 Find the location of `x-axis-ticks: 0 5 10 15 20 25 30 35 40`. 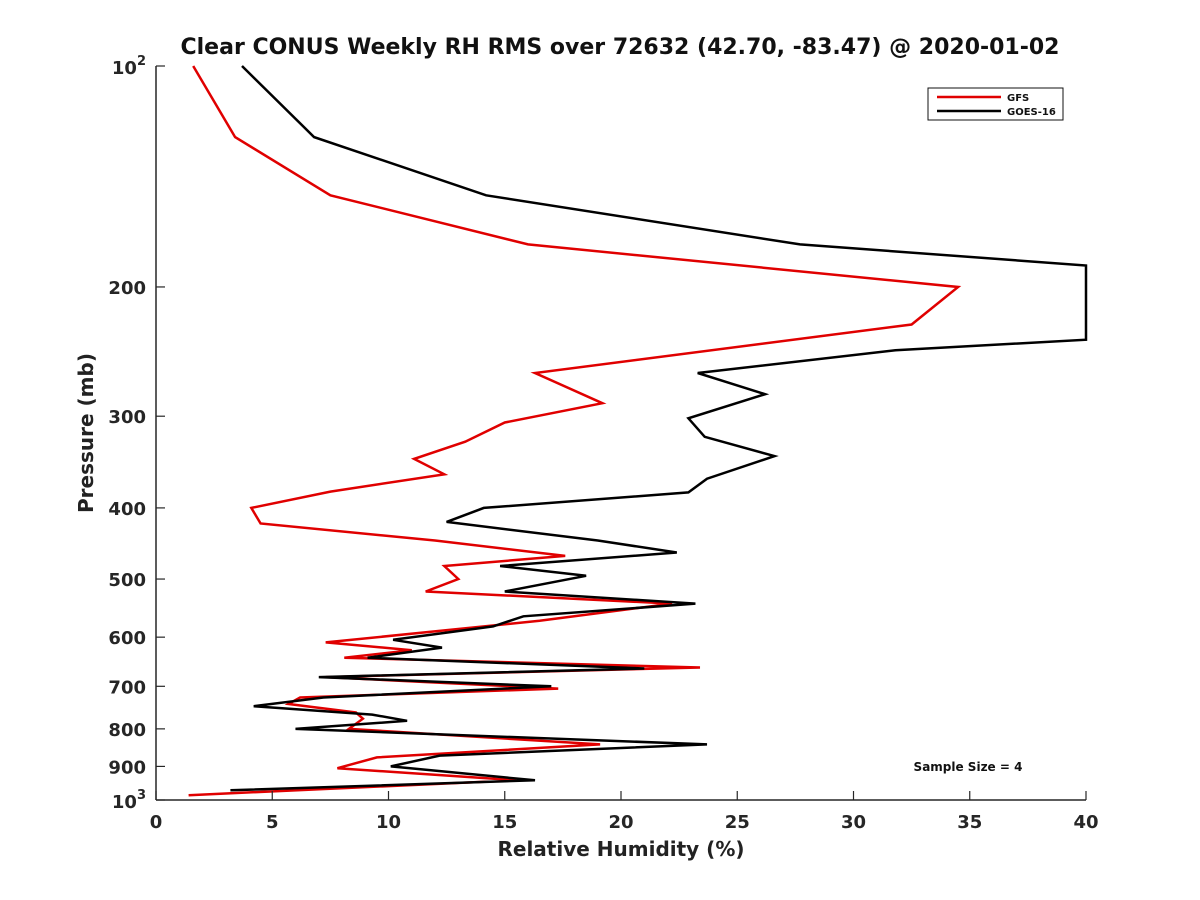

x-axis-ticks: 0 5 10 15 20 25 30 35 40 is located at coordinates (624, 812).